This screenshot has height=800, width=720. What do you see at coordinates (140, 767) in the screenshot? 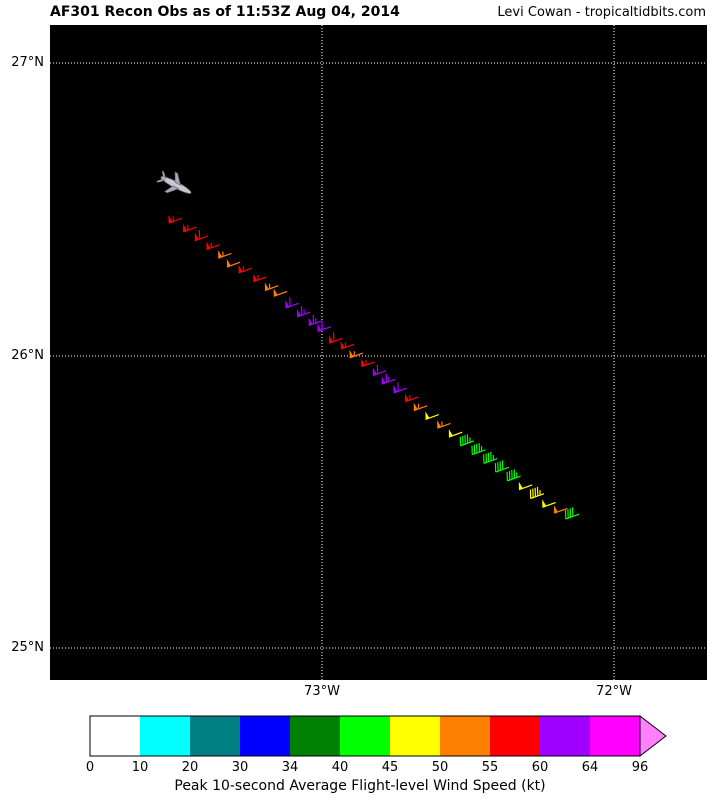
I see `colorbar-tick-label: 10` at bounding box center [140, 767].